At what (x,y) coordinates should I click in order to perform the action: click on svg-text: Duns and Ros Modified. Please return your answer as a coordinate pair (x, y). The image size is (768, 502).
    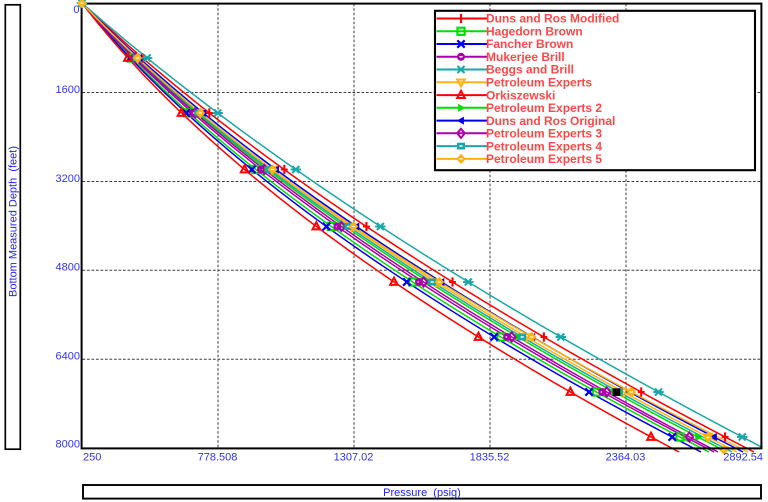
    Looking at the image, I should click on (552, 19).